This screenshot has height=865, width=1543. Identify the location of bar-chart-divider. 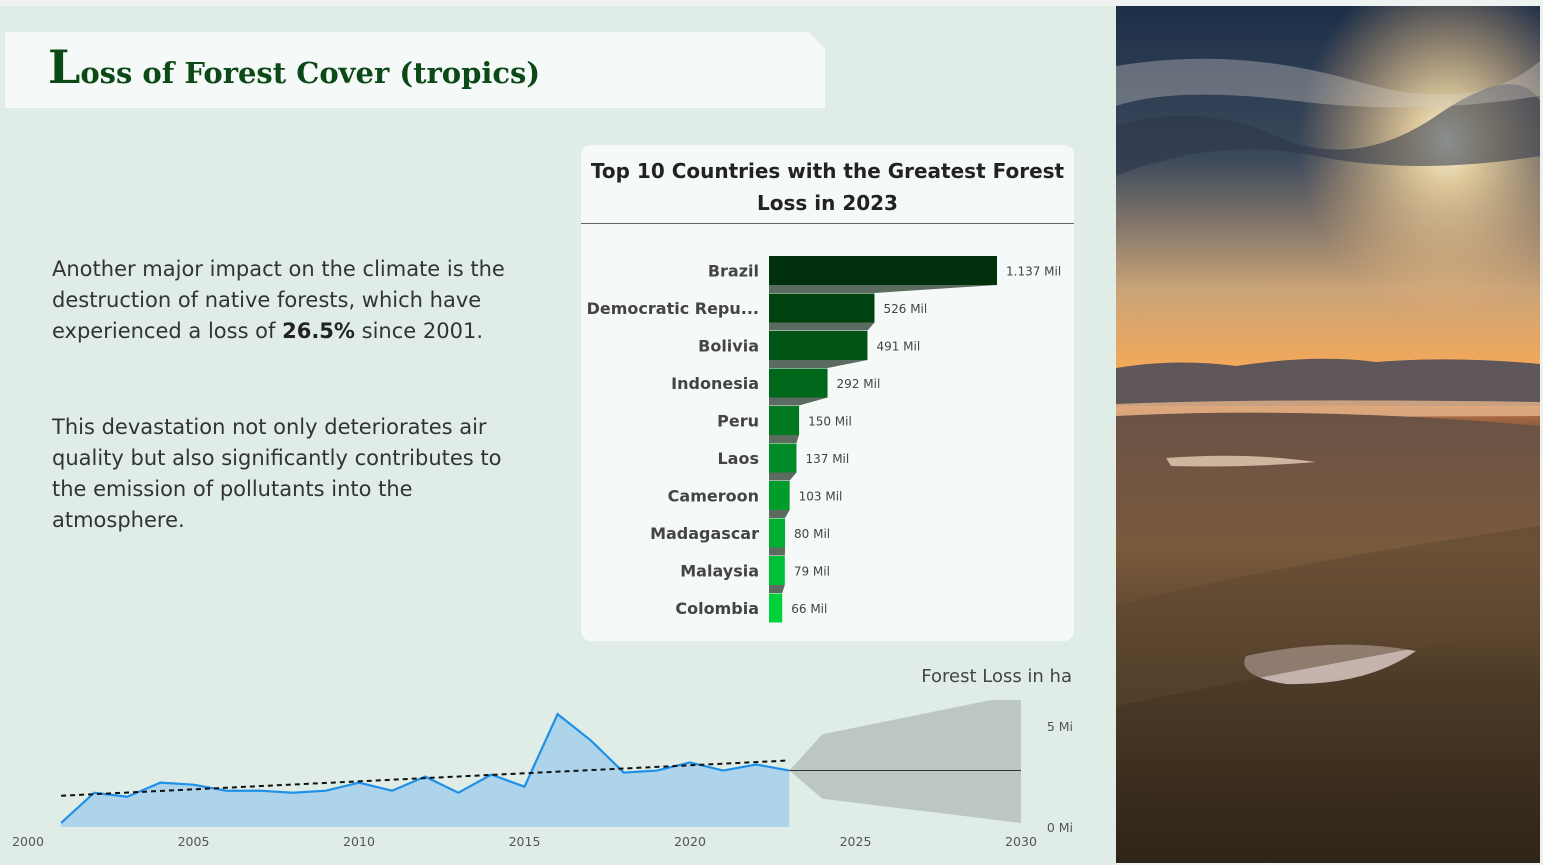
(827, 223).